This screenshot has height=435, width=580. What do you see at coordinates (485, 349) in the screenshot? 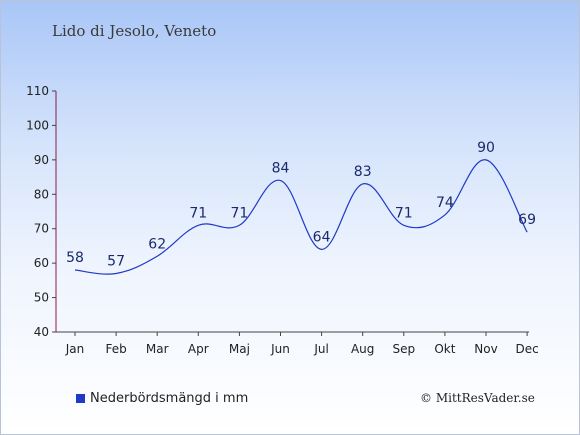
I see `x-tick-label: Nov` at bounding box center [485, 349].